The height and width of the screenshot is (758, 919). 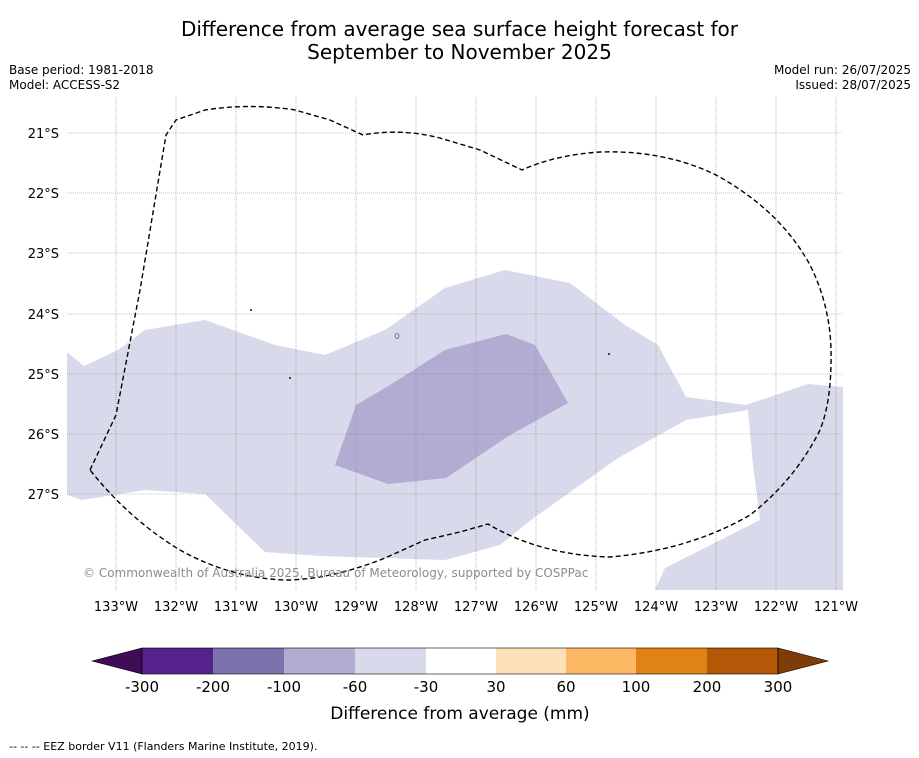 I want to click on colorbar-tick-label: -100, so click(x=284, y=687).